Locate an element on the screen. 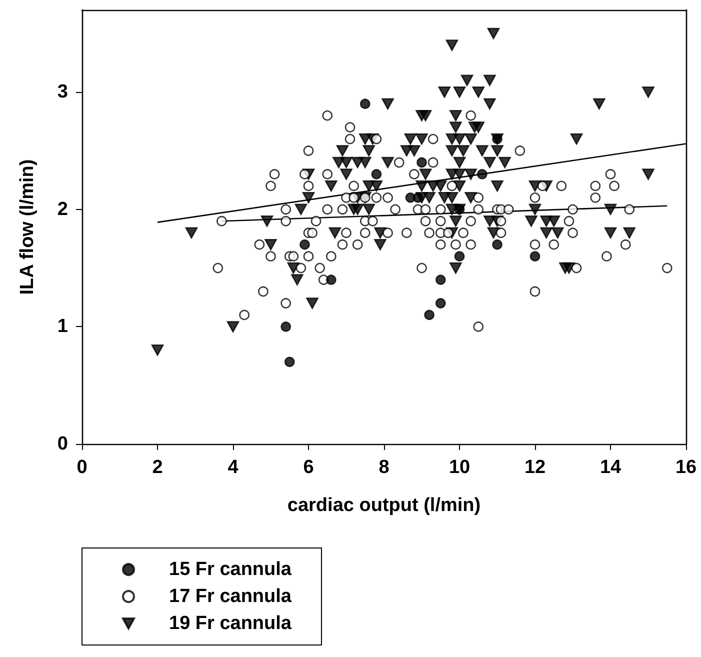 The height and width of the screenshot is (657, 701). y-tick-label: 0 is located at coordinates (62, 444).